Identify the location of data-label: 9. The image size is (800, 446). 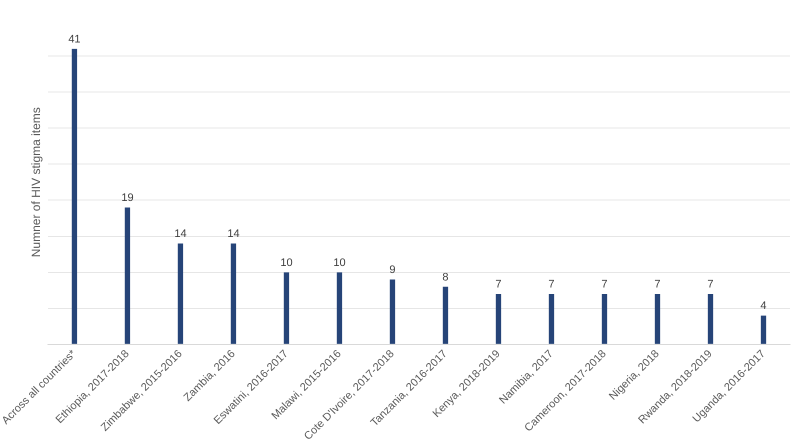
(392, 270).